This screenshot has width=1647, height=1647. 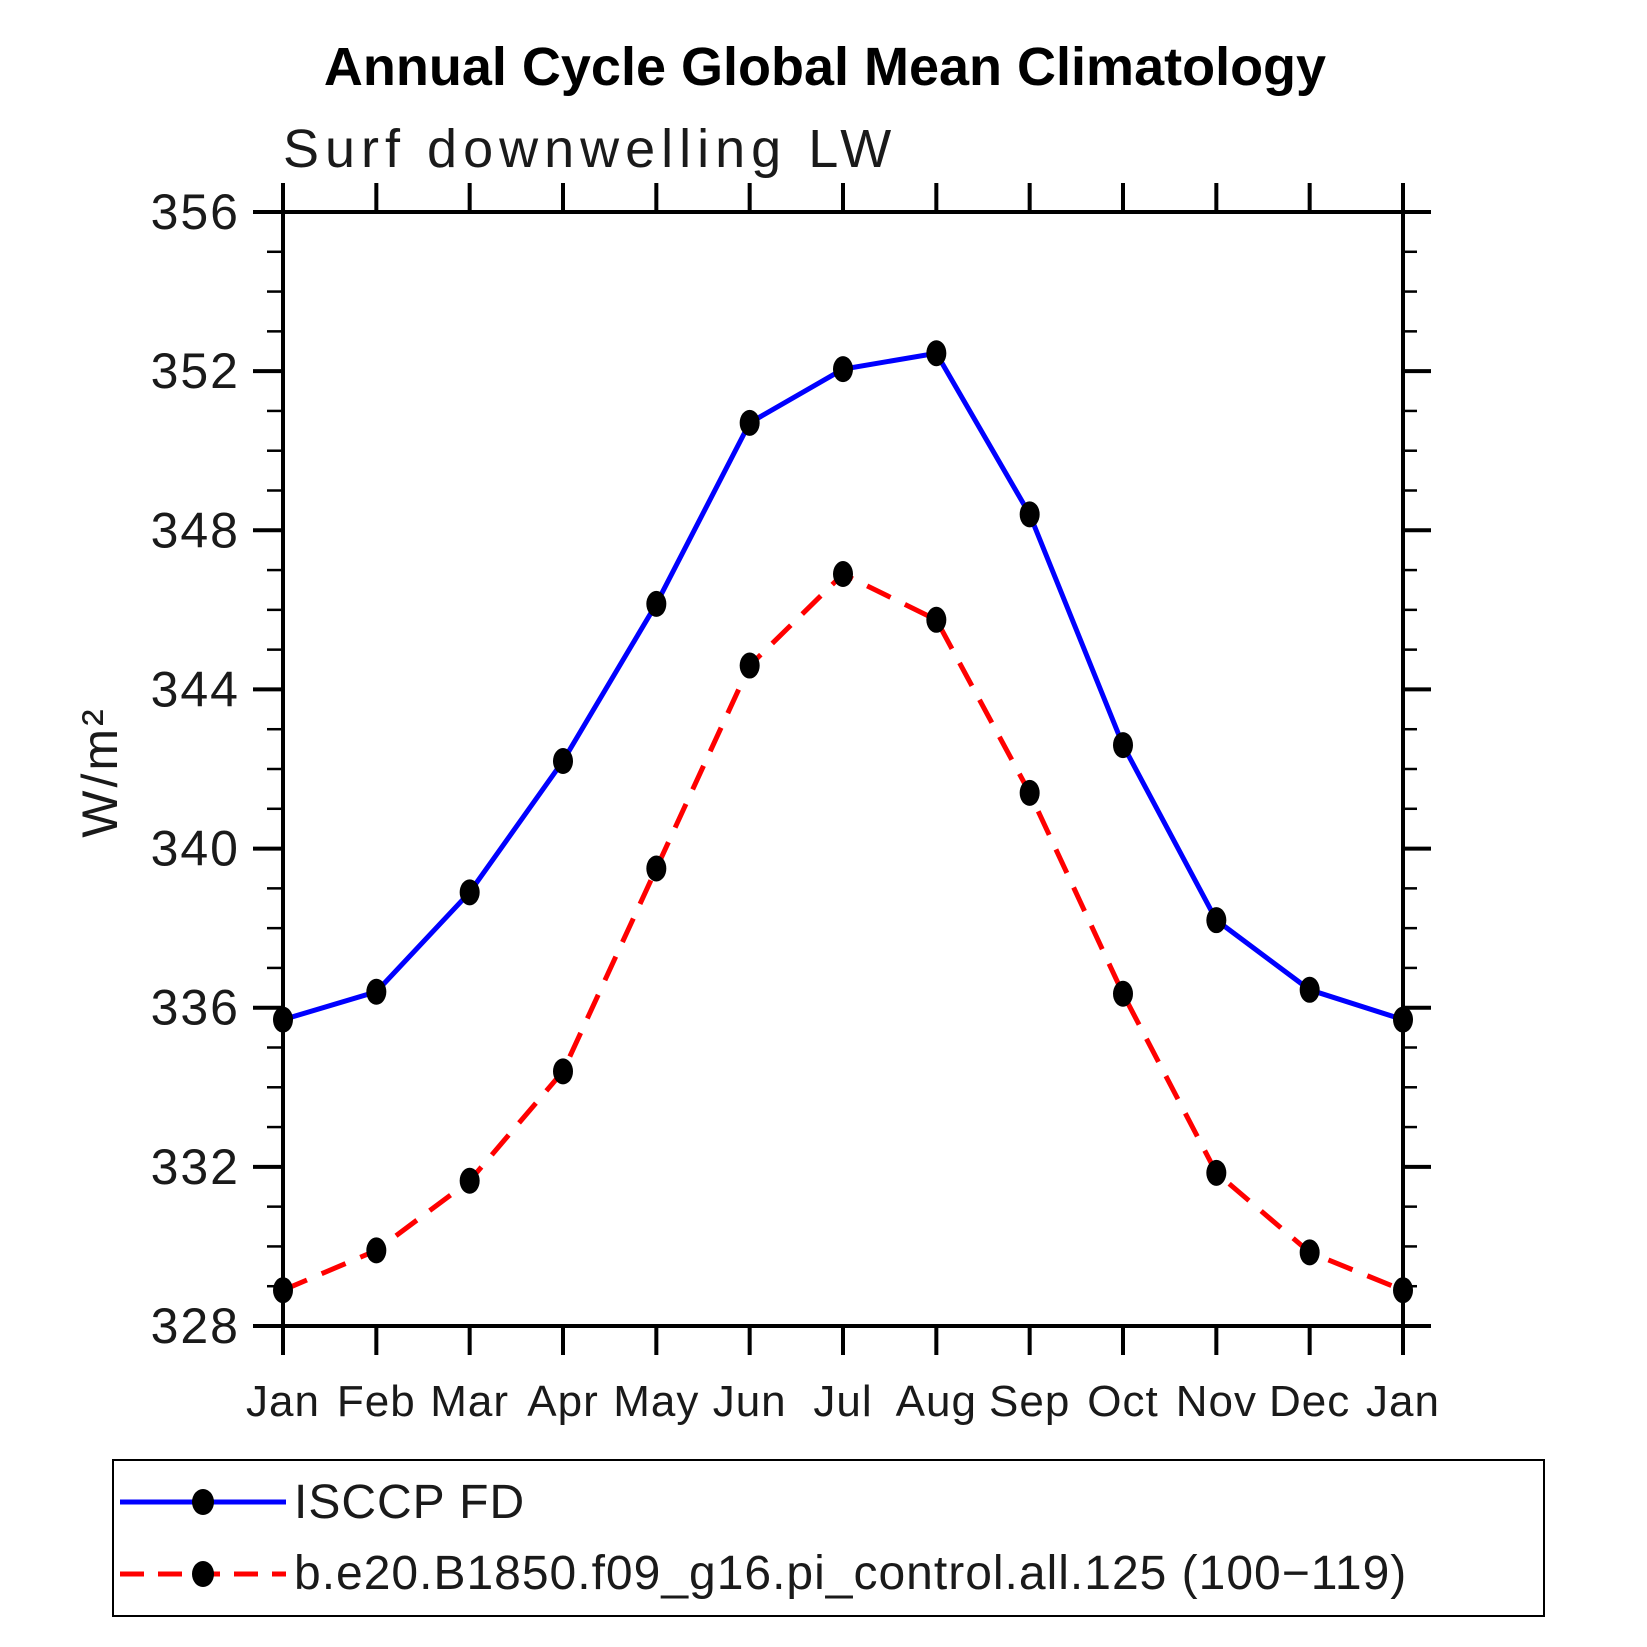 What do you see at coordinates (195, 1326) in the screenshot?
I see `y-tick-label: 328` at bounding box center [195, 1326].